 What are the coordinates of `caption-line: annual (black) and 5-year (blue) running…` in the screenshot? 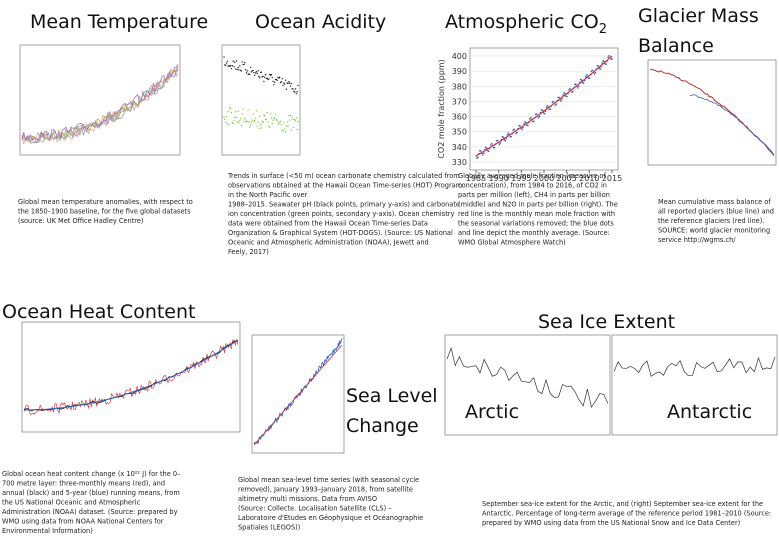 It's located at (91, 493).